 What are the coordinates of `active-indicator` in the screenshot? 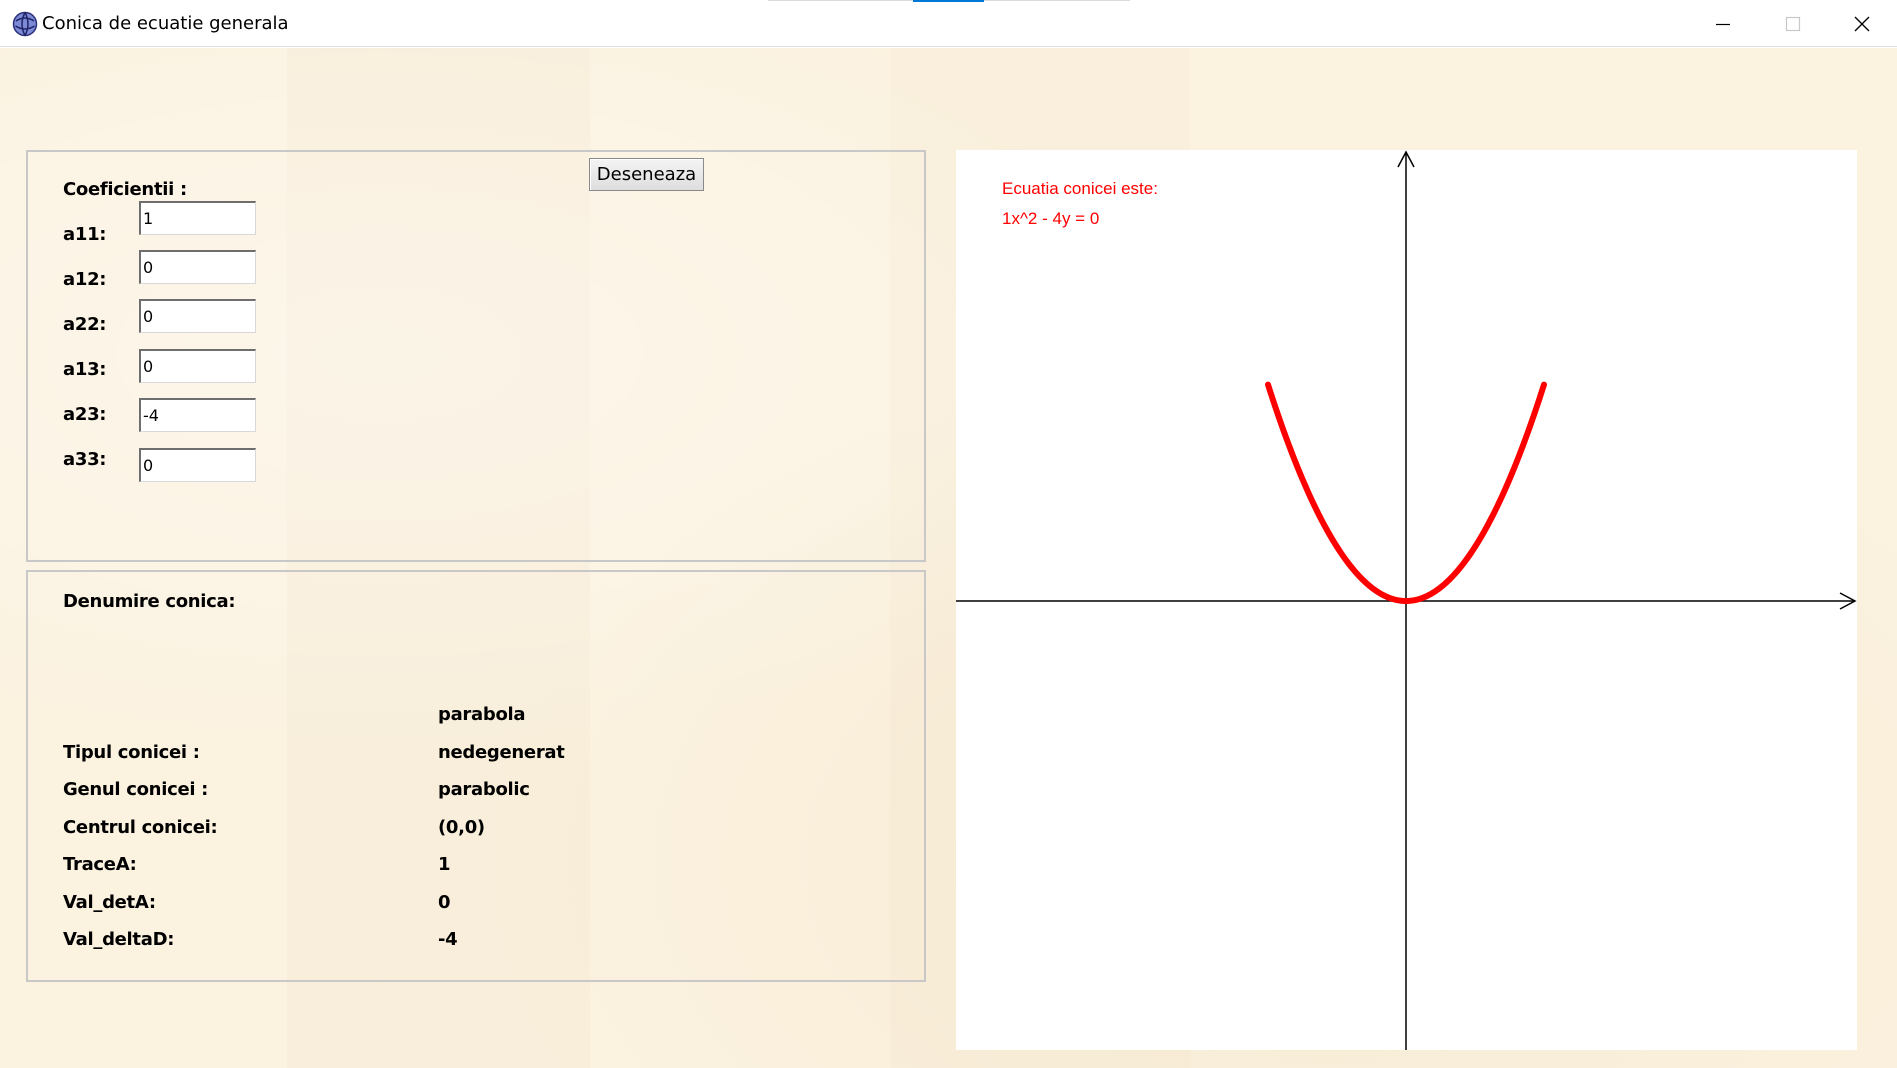 It's located at (948, 1).